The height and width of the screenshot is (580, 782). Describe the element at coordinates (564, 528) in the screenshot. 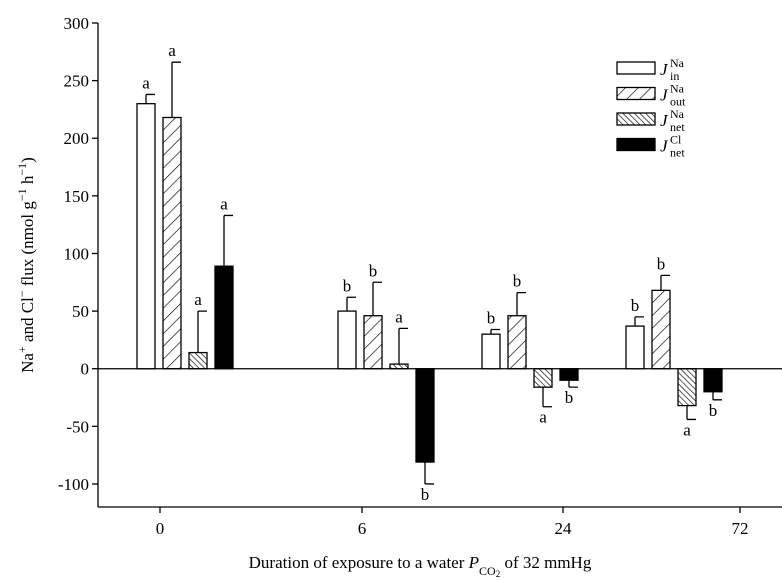

I see `x-tick-label: 24` at that location.